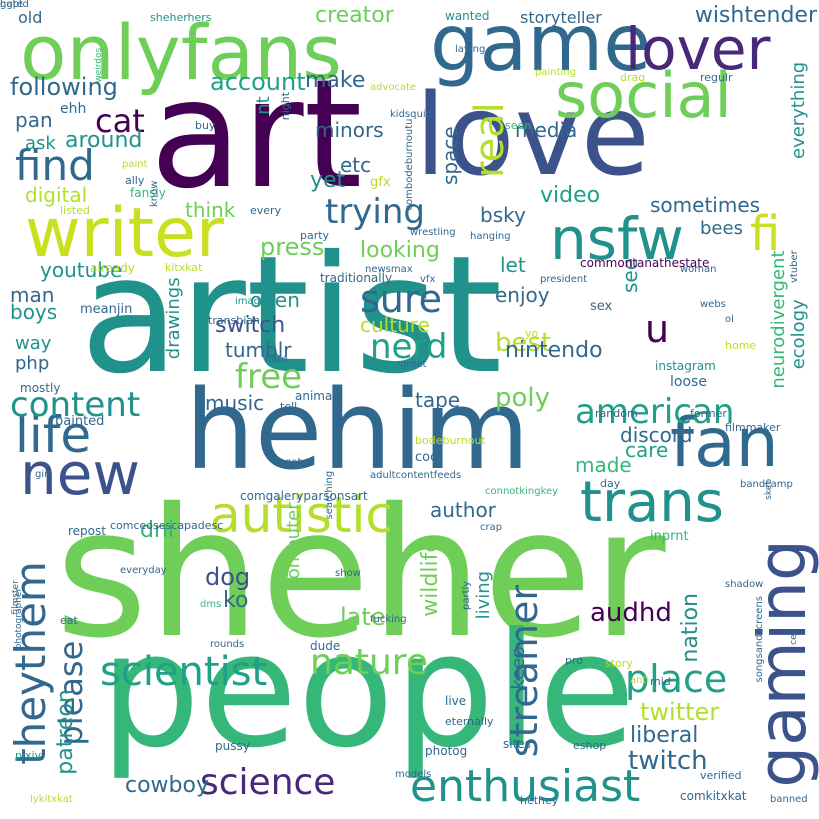 The width and height of the screenshot is (819, 819). I want to click on word: cat, so click(120, 121).